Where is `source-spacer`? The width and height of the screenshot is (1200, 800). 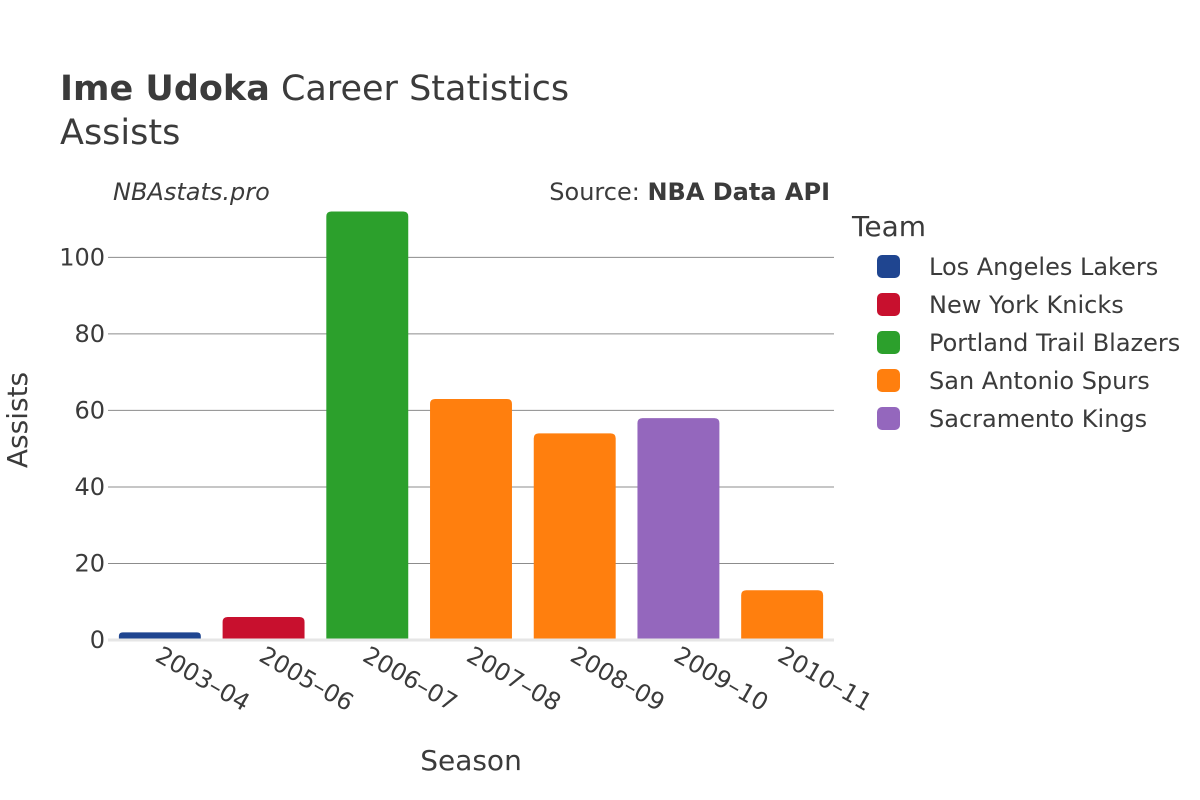
source-spacer is located at coordinates (644, 192).